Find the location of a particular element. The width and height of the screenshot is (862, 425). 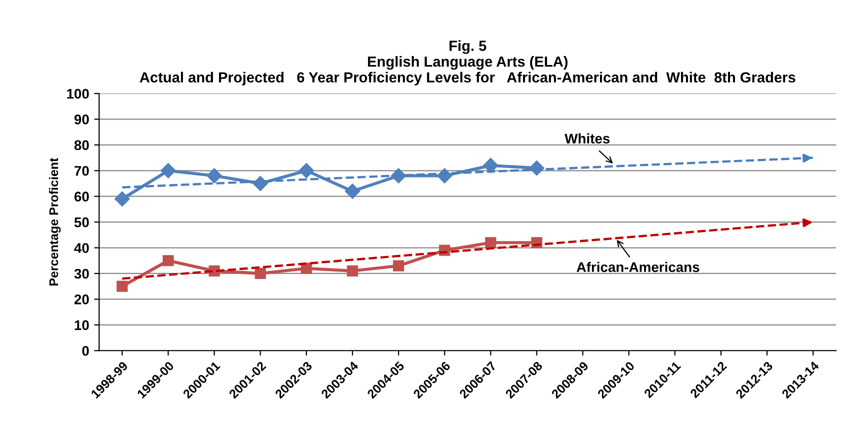

y-tick-label: 0 is located at coordinates (85, 351).